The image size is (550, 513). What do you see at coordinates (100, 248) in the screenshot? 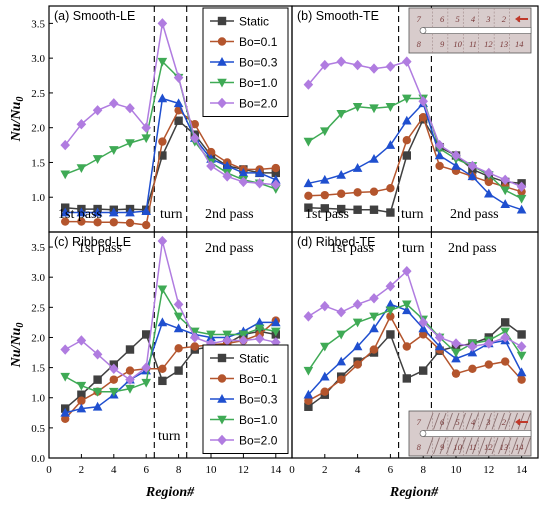
I see `annotation-1st-pass: 1st pass` at bounding box center [100, 248].